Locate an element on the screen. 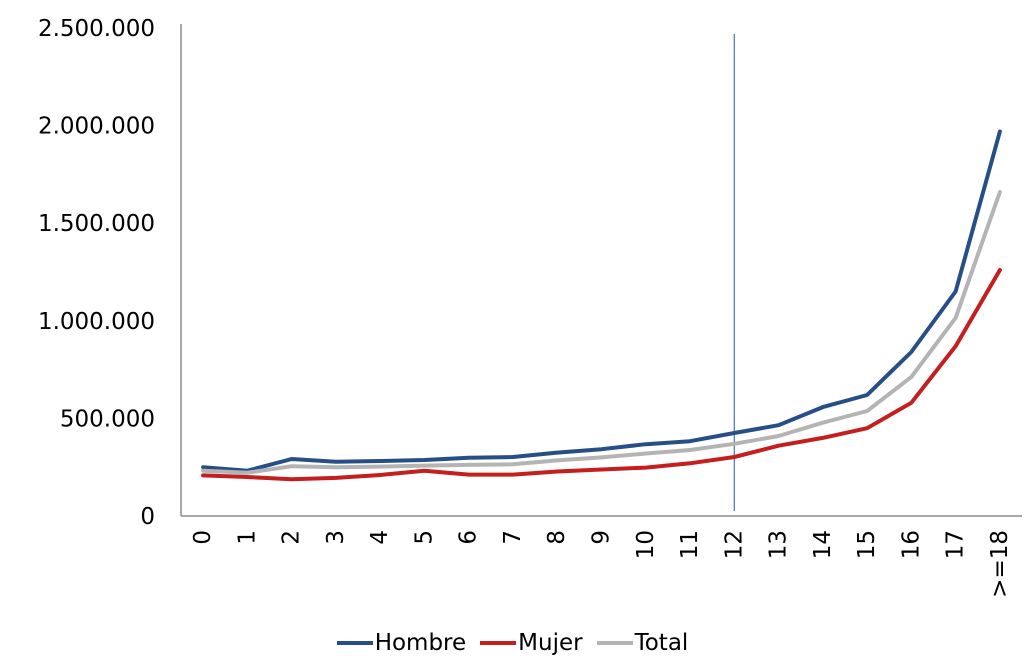 This screenshot has width=1025, height=659. x-tick-label: 8 is located at coordinates (557, 537).